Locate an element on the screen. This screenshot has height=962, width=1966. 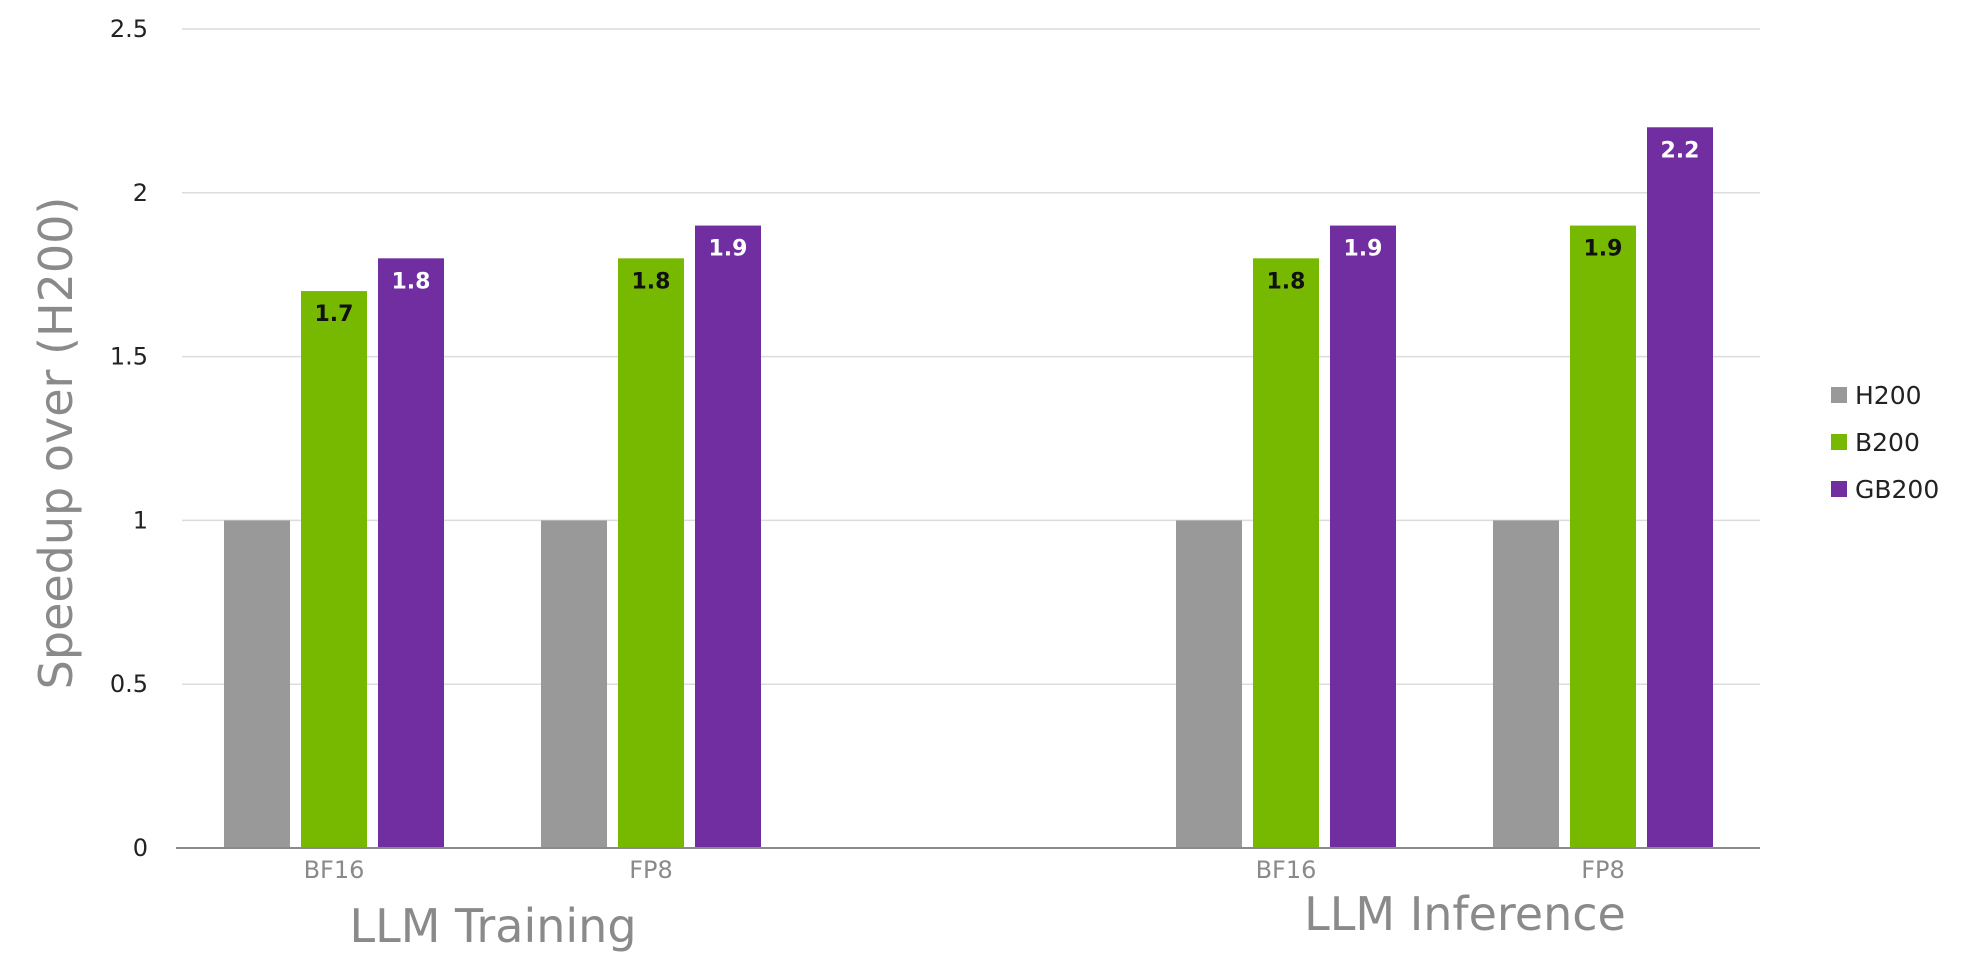
legend-label: GB200 is located at coordinates (1897, 489).